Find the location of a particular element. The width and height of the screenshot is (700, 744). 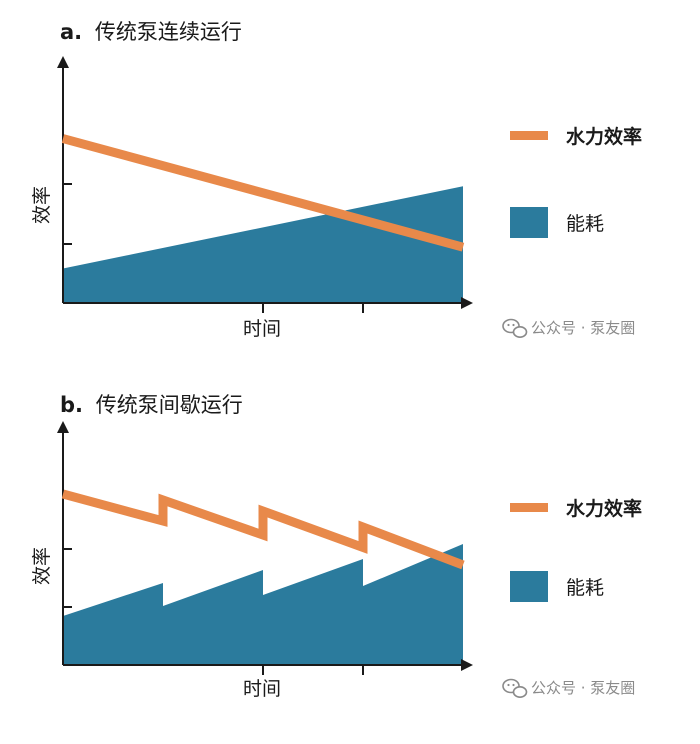

panel-a-prefix: a. is located at coordinates (71, 32).